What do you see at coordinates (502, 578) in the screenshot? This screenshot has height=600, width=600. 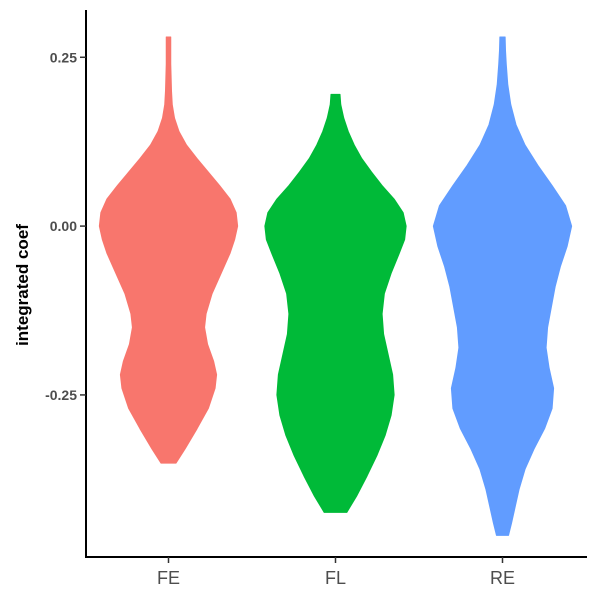 I see `x-tick-label-re: RE` at bounding box center [502, 578].